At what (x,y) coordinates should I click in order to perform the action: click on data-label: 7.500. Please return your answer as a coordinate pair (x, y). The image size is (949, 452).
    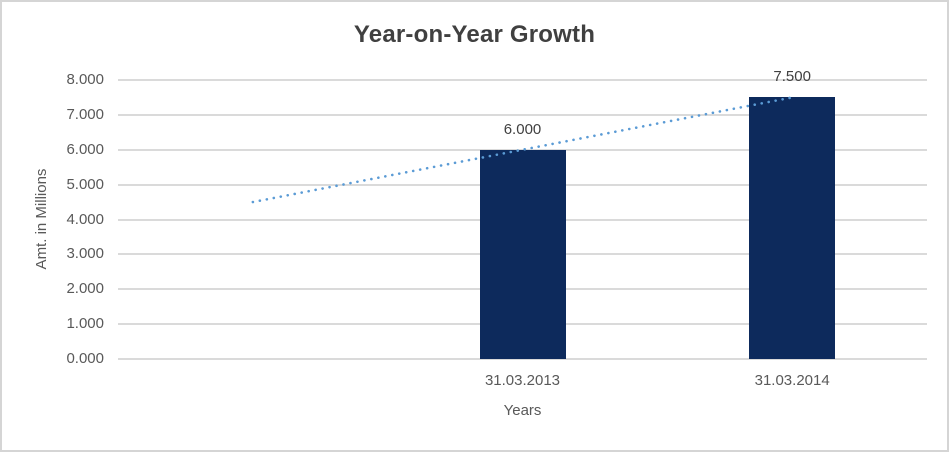
    Looking at the image, I should click on (792, 77).